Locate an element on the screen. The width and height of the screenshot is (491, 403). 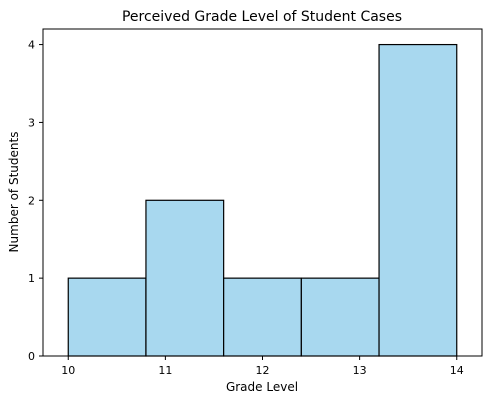
chart-title: Perceived Grade Level of Student Cases is located at coordinates (262, 17).